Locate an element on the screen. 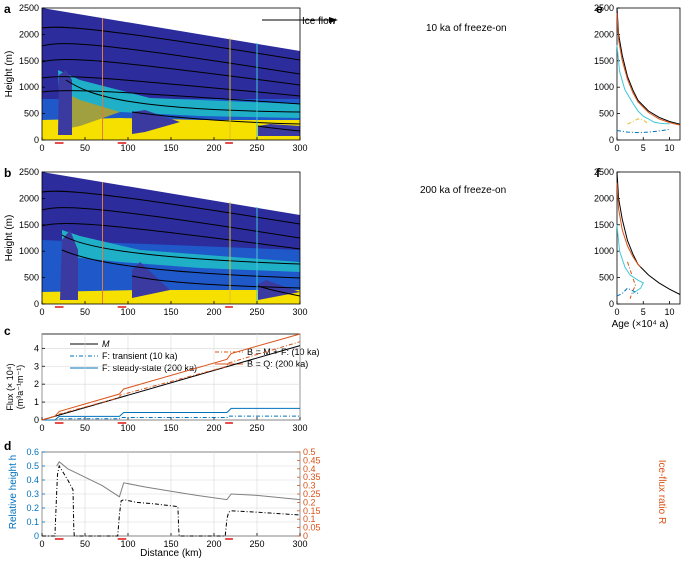 This screenshot has width=682, height=562. axes-b: 0 50 100 150 200 250 300 0 500 1000 1500 2000 2500 is located at coordinates (163, 242).